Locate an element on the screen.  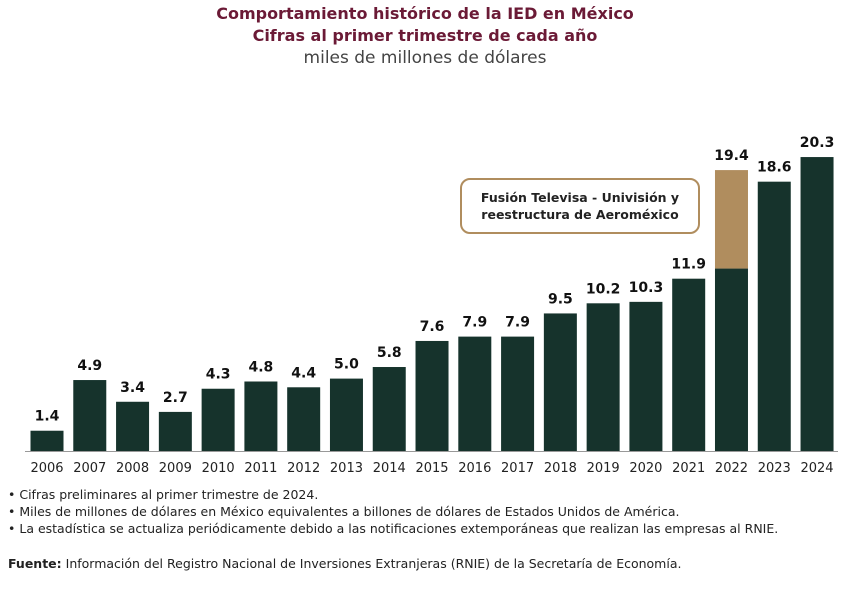
bar-2013 is located at coordinates (346, 414).